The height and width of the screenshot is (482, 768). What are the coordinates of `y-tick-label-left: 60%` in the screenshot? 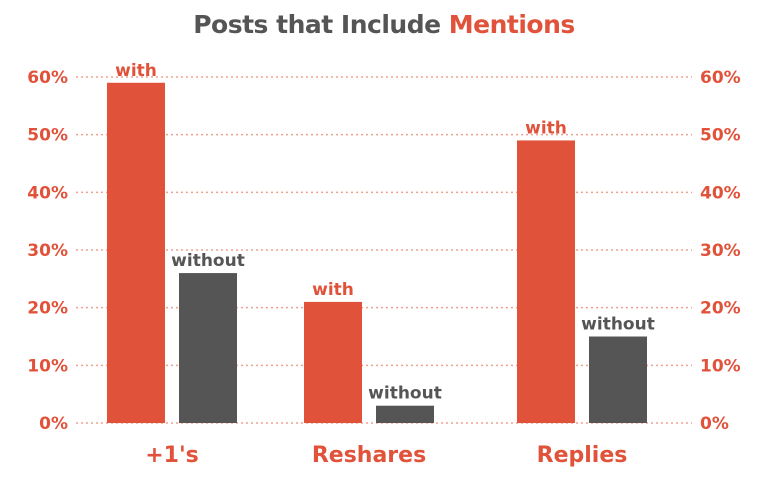 It's located at (47, 78).